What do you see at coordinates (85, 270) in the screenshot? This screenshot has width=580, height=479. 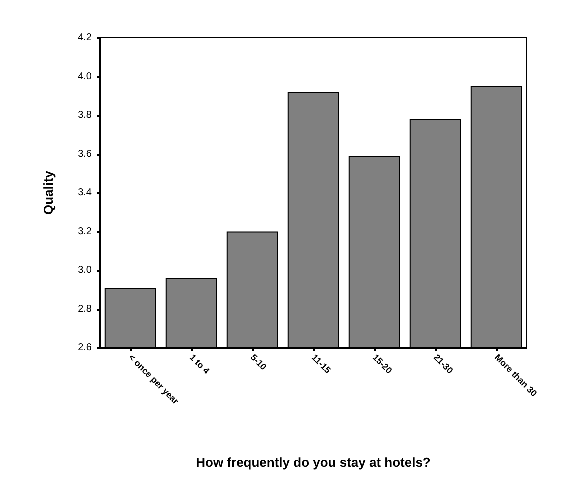 I see `y-tick-label: 3.0` at bounding box center [85, 270].